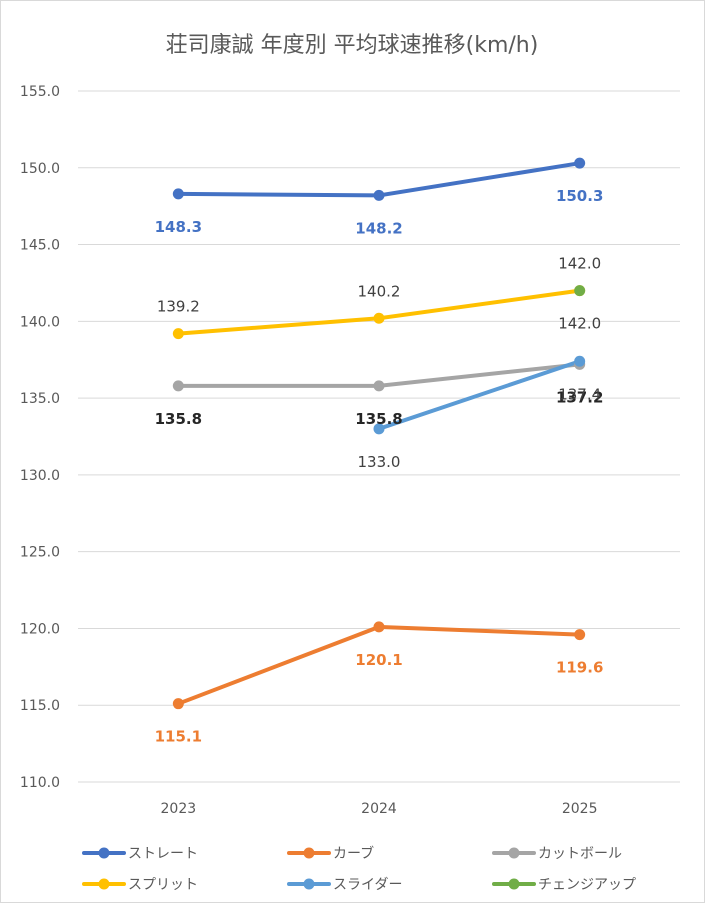 This screenshot has height=907, width=705. I want to click on y-tick-label: 145.0, so click(40, 246).